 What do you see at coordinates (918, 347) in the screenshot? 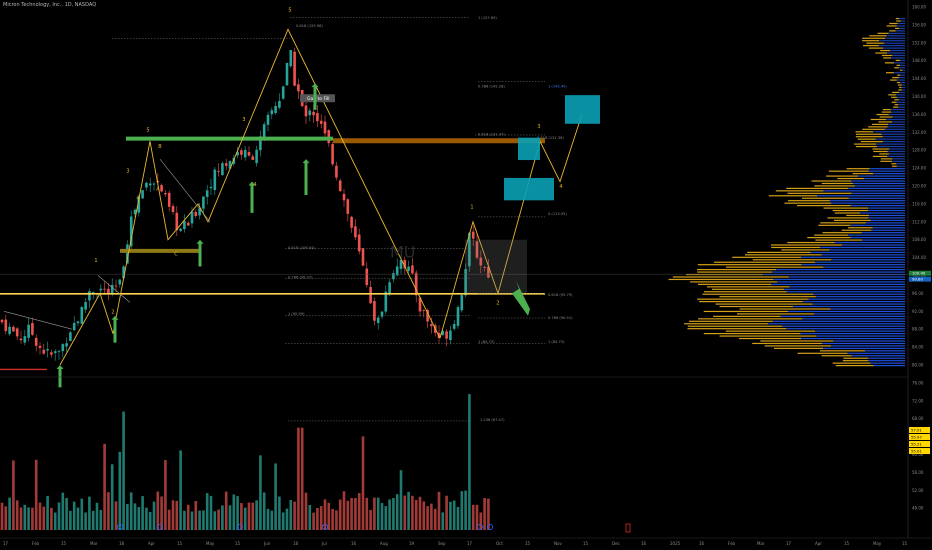
I see `price-tick: 84.00` at bounding box center [918, 347].